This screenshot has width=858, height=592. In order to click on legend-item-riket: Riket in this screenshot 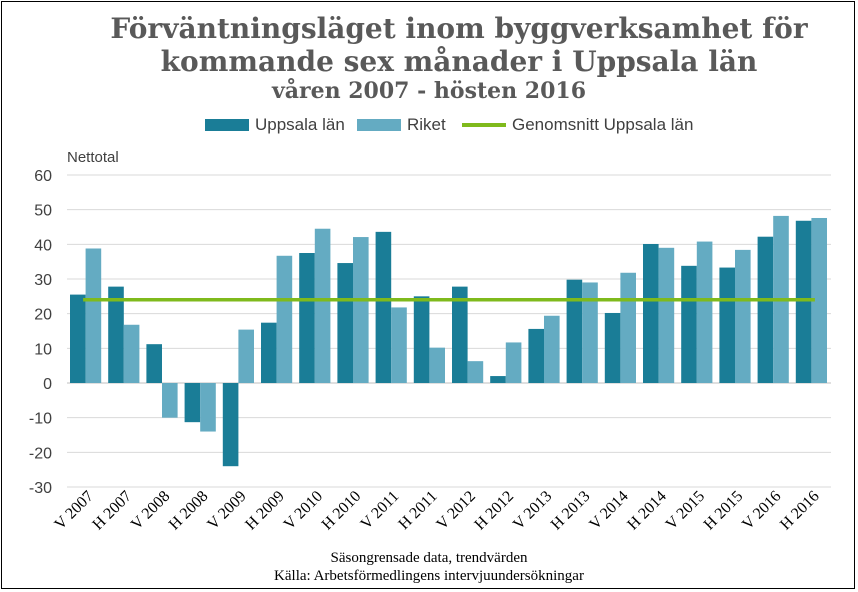, I will do `click(401, 125)`.